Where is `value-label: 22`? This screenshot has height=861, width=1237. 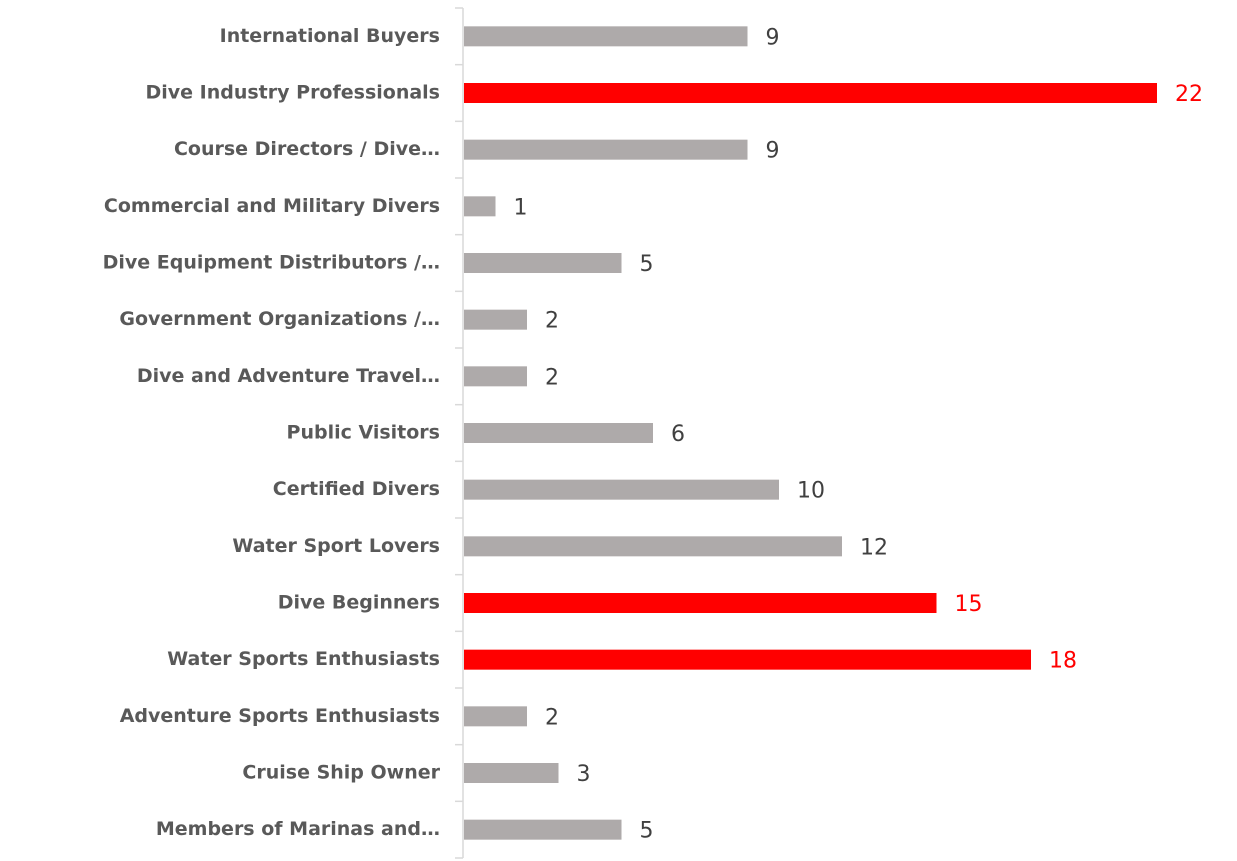
value-label: 22 is located at coordinates (1189, 94).